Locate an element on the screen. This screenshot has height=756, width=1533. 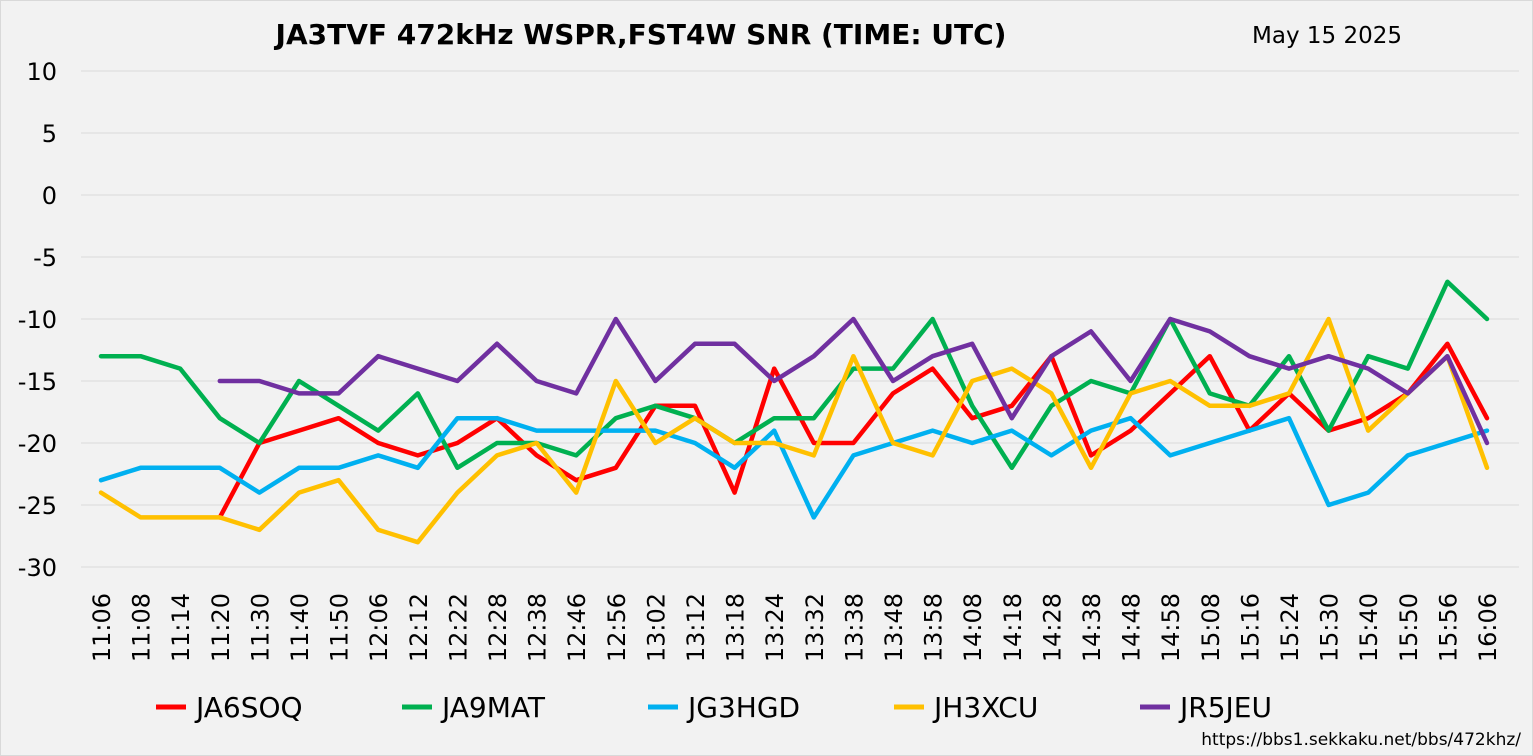
x-tick-label: 13:38 is located at coordinates (854, 627).